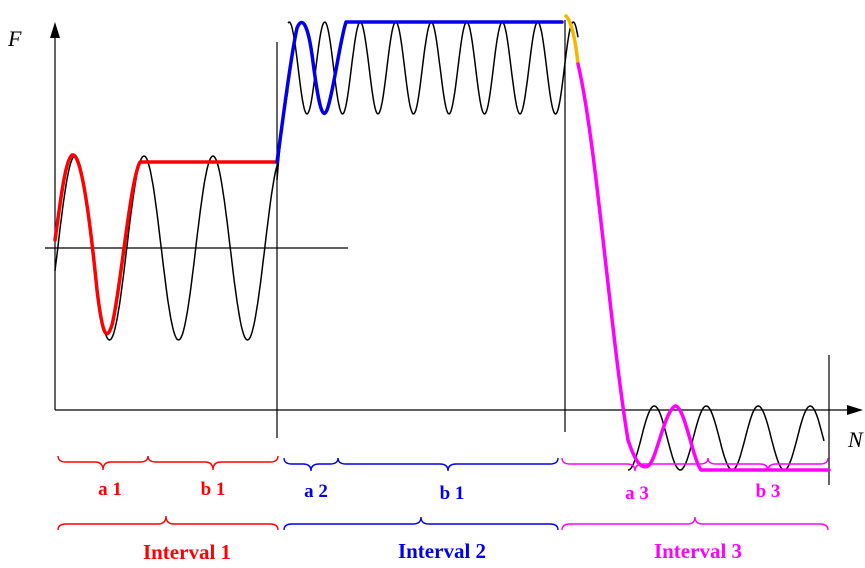  What do you see at coordinates (316, 491) in the screenshot?
I see `brace-label-a2: a 2` at bounding box center [316, 491].